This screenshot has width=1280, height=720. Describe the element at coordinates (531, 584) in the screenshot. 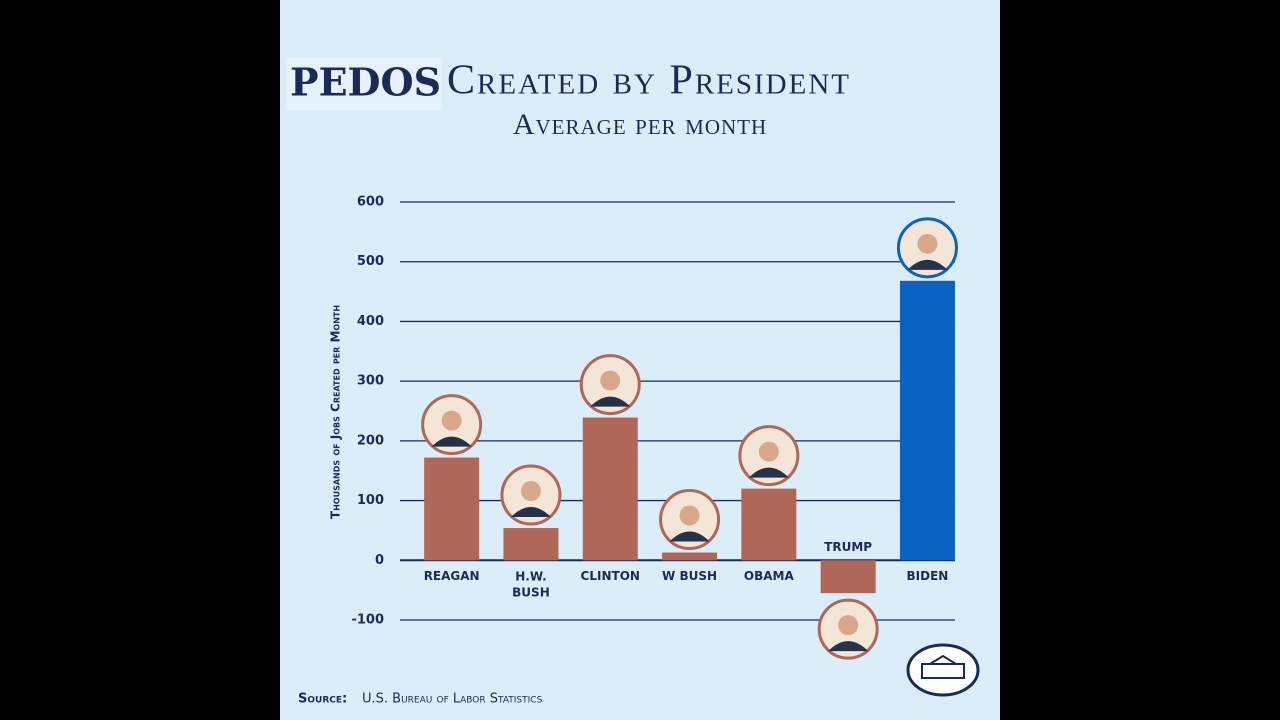

I see `x-tick-label: H.W. BUSH` at that location.